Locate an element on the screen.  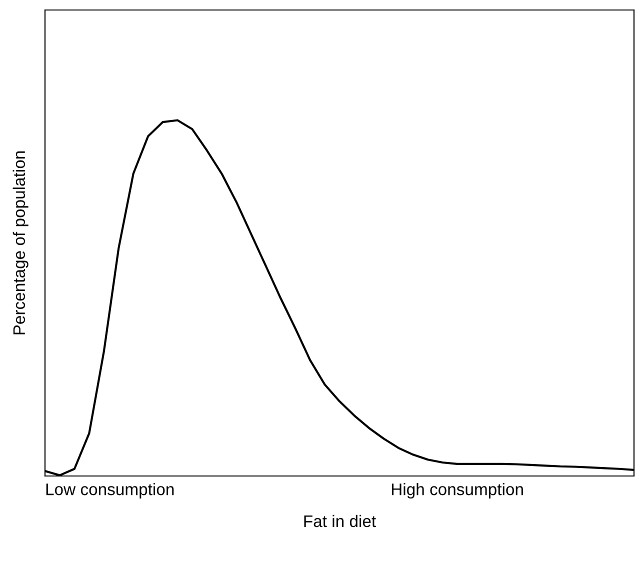
text: Low consumption is located at coordinates (110, 490).